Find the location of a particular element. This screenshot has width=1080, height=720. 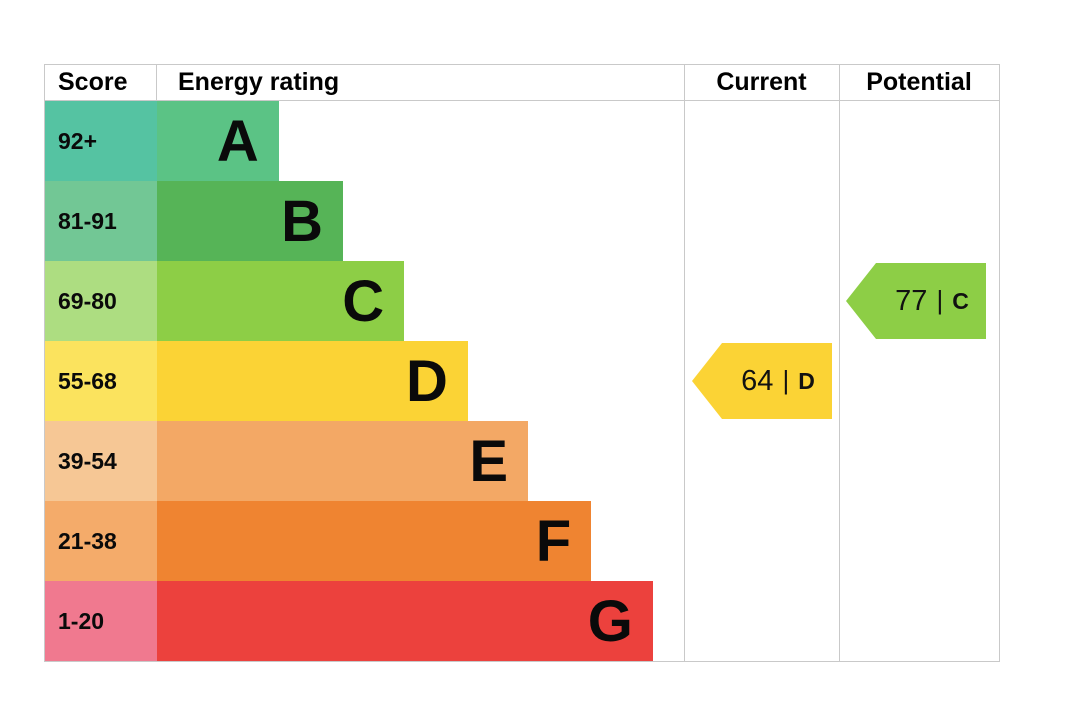

rating-band-row: 92+ A is located at coordinates (522, 141).